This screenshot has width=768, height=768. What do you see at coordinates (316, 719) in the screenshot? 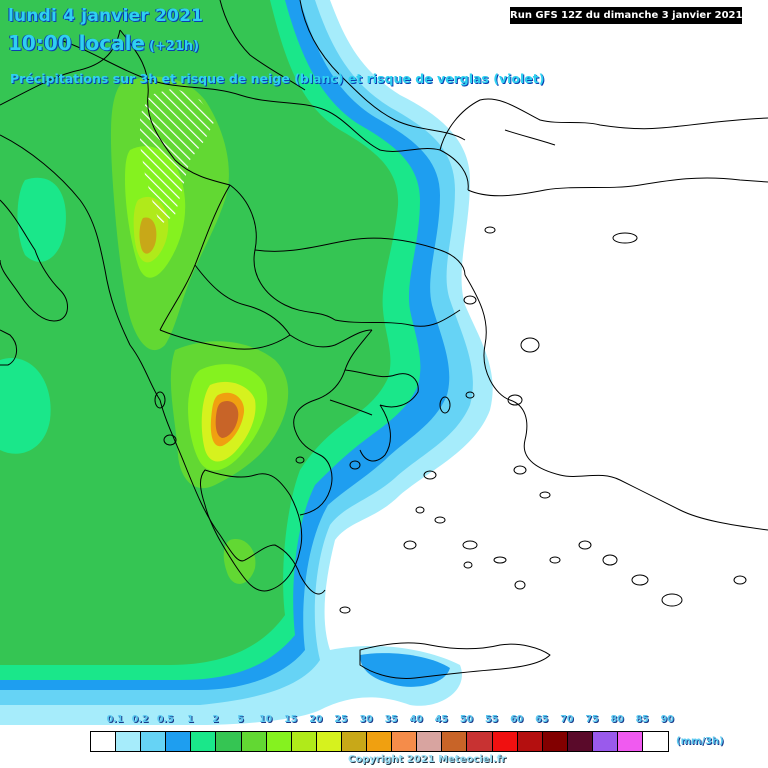
I see `legend-label: 20` at bounding box center [316, 719].